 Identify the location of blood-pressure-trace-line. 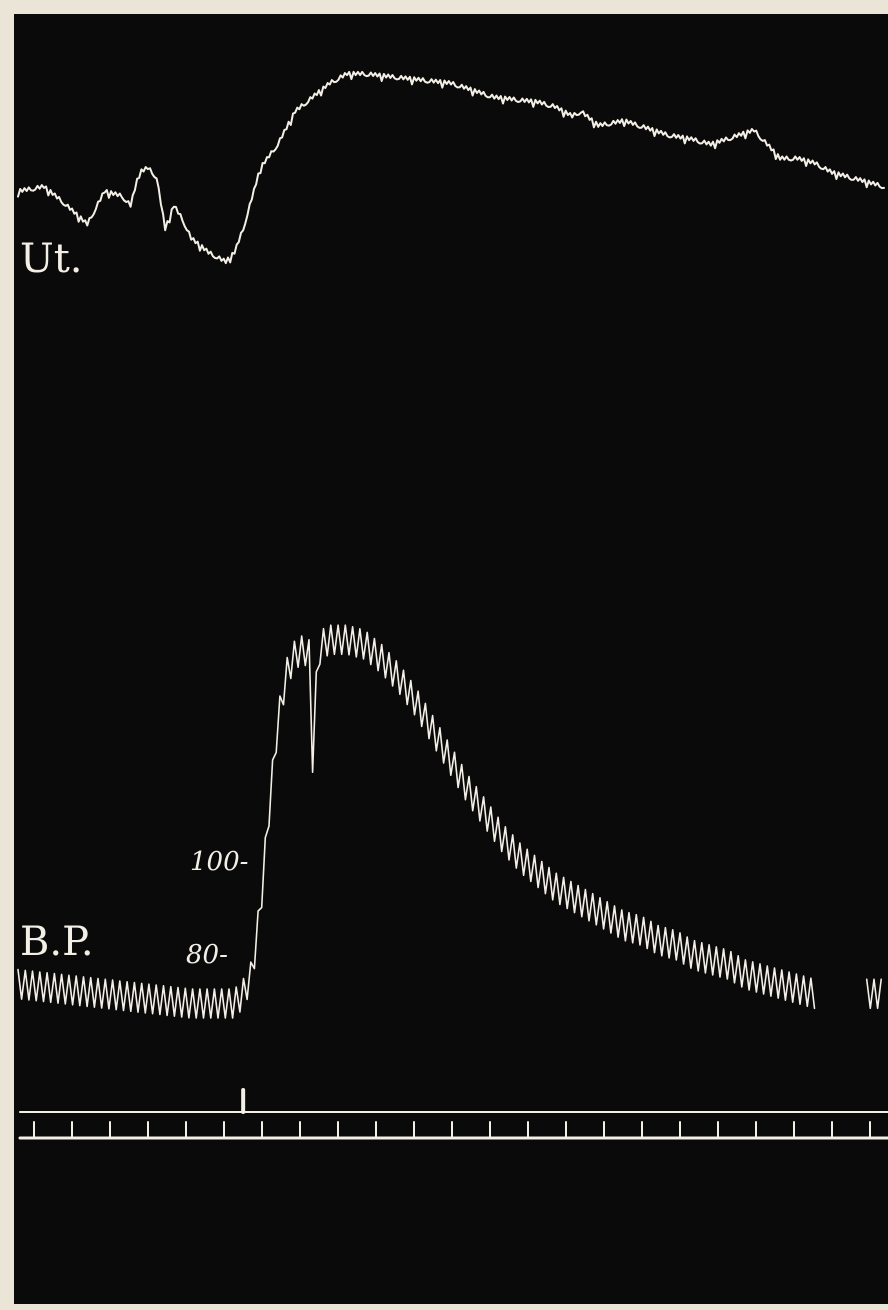
(873, 994).